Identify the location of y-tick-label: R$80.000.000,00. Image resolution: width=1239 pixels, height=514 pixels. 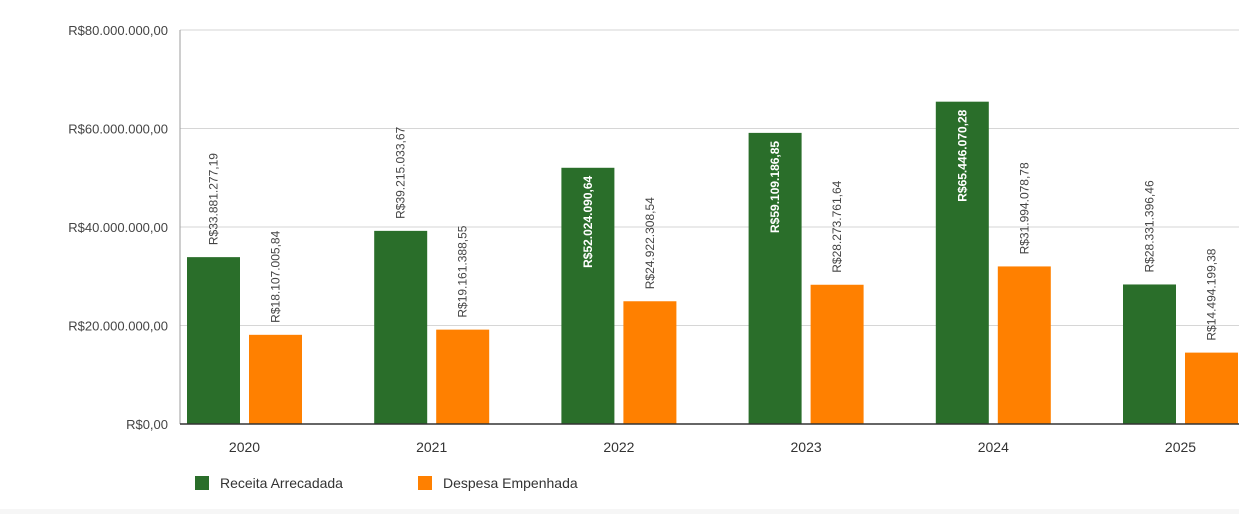
(118, 30).